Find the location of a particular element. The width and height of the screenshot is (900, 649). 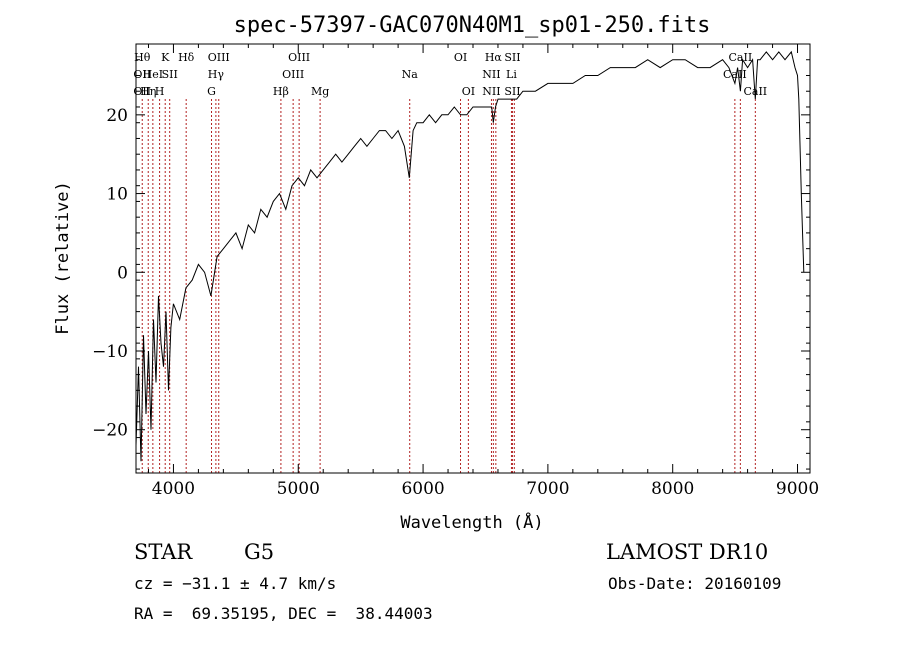

line-marker-label: G is located at coordinates (211, 91).